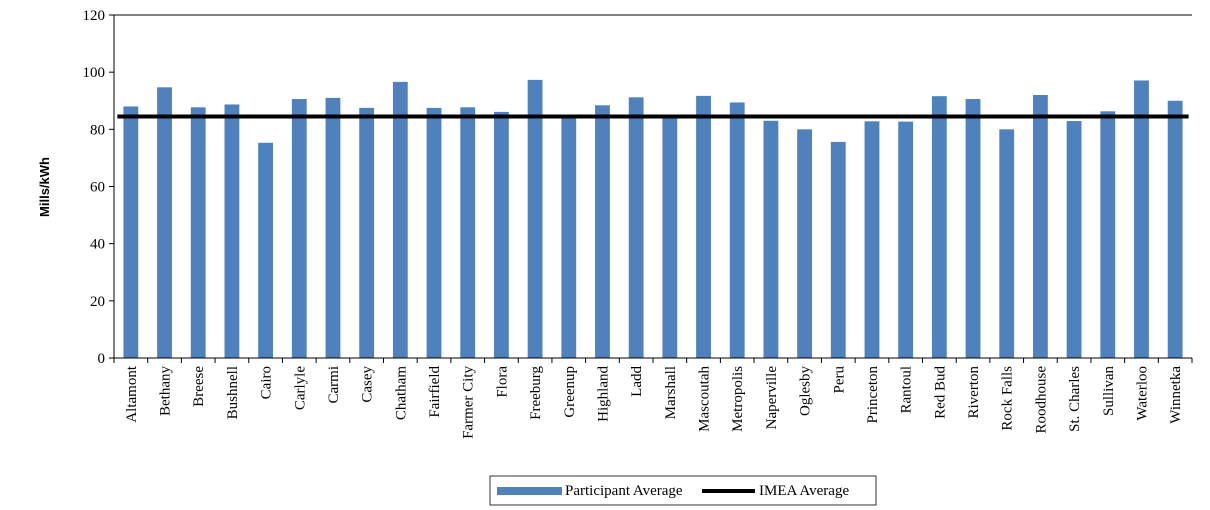 The height and width of the screenshot is (510, 1210). I want to click on x-tick-label: Mascoutah, so click(705, 399).